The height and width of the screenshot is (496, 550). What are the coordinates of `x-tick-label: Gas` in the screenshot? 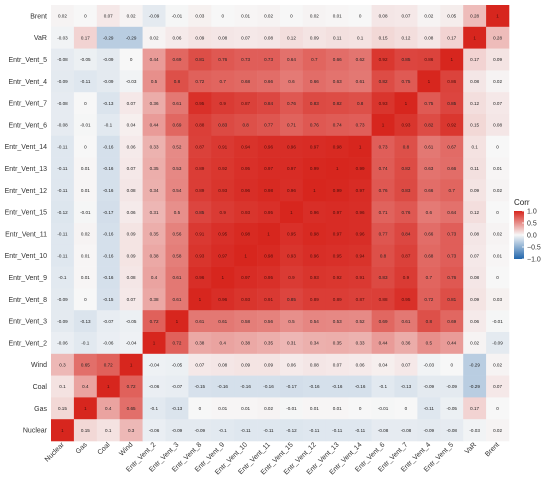 It's located at (82, 448).